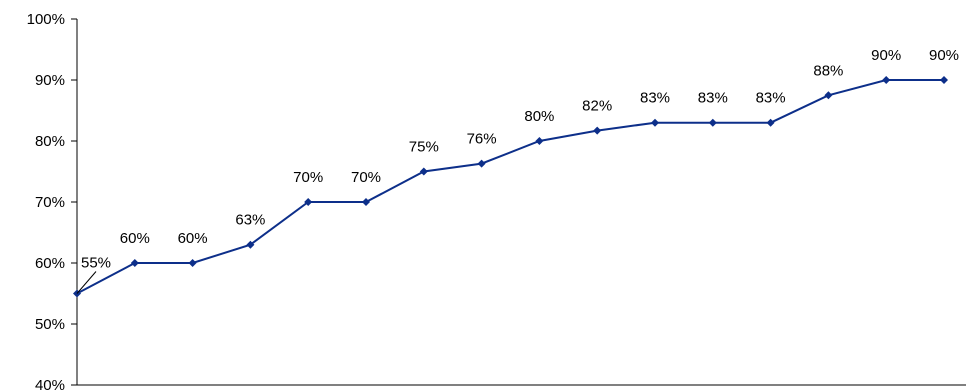  What do you see at coordinates (46, 19) in the screenshot?
I see `y-tick-label: 100%` at bounding box center [46, 19].